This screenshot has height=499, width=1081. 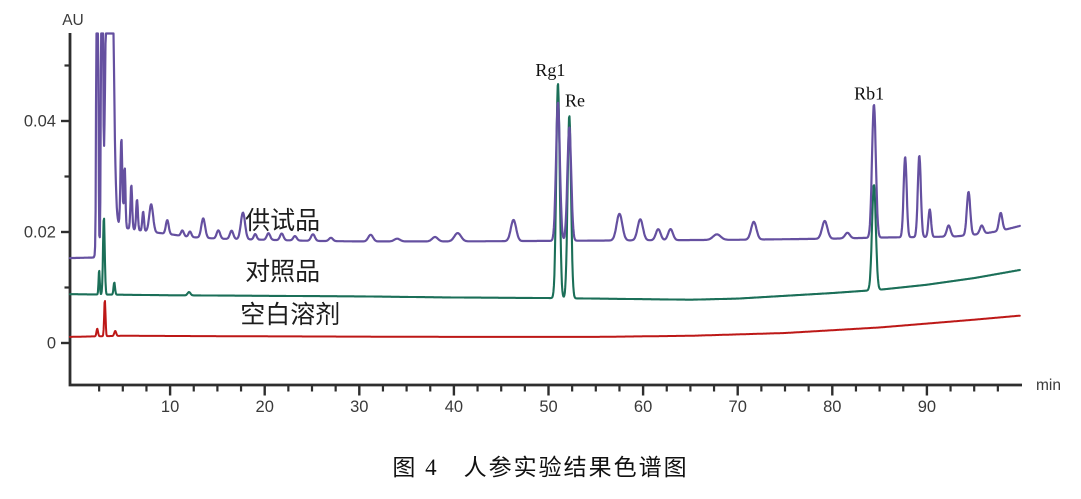 What do you see at coordinates (869, 93) in the screenshot?
I see `peak-label-rb1: Rb1` at bounding box center [869, 93].